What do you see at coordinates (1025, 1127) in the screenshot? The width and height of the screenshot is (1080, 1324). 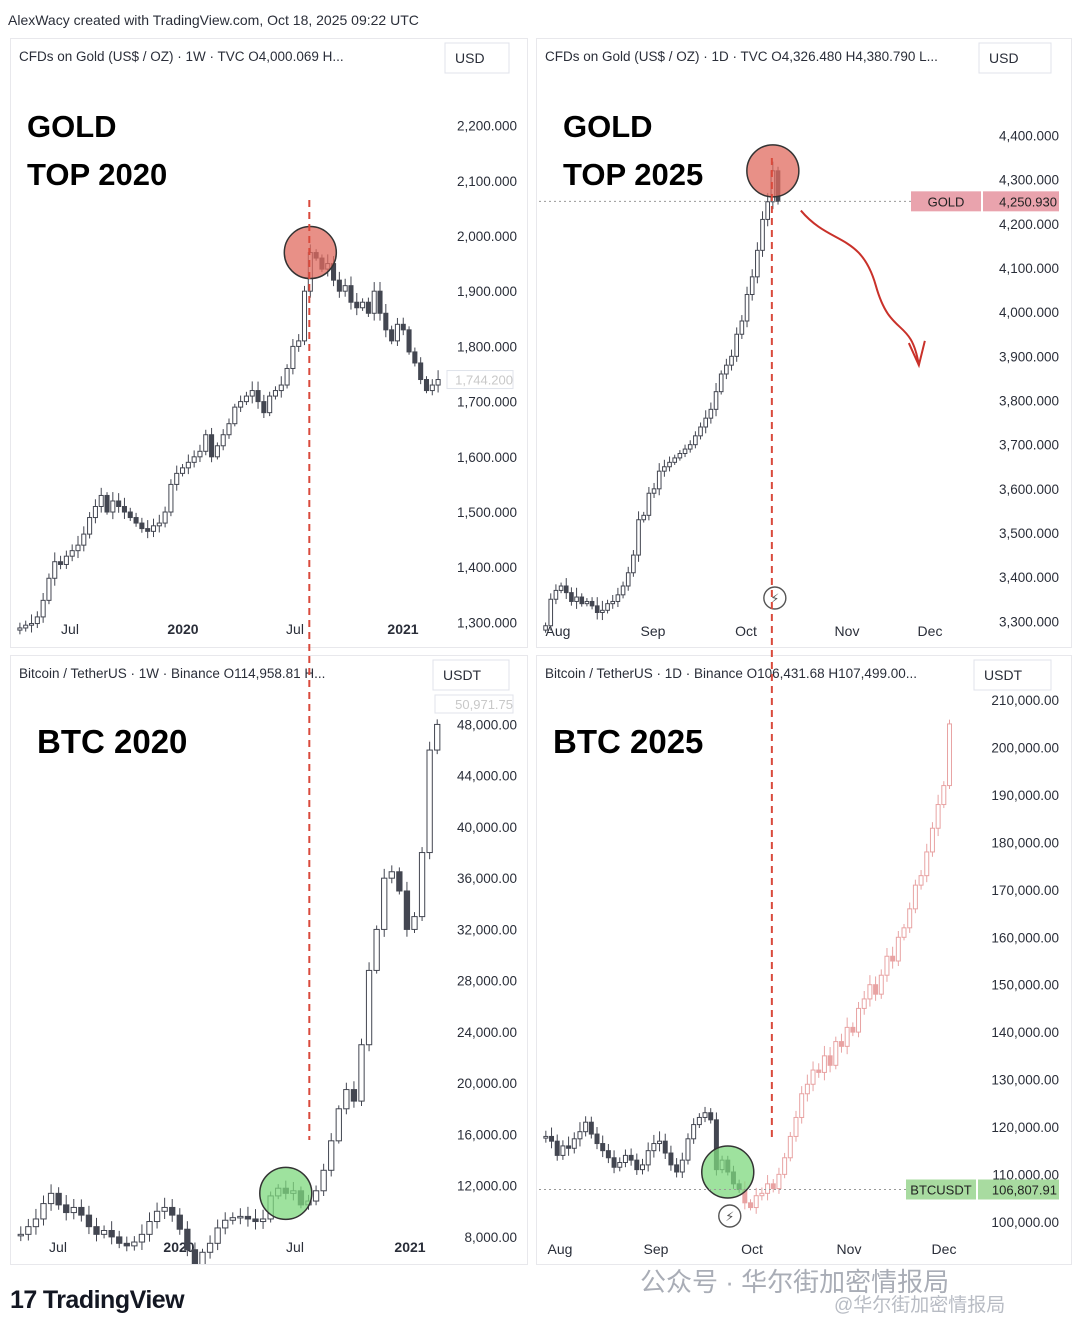 I see `y-tick-label: 120,000.00` at bounding box center [1025, 1127].